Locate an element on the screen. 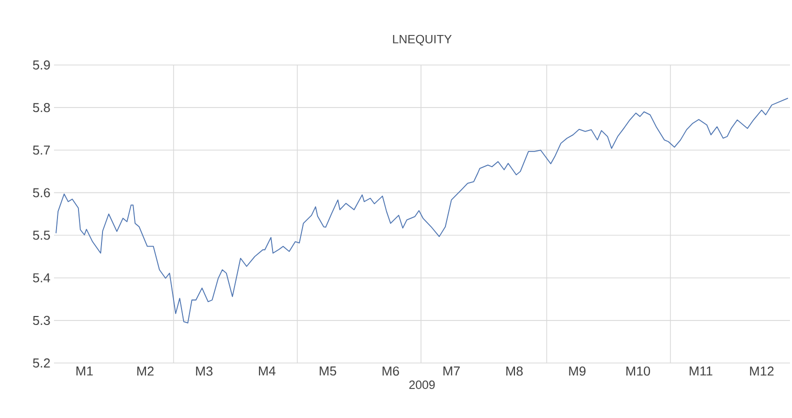 The width and height of the screenshot is (792, 418). y-tick-label: 5.9 is located at coordinates (41, 65).